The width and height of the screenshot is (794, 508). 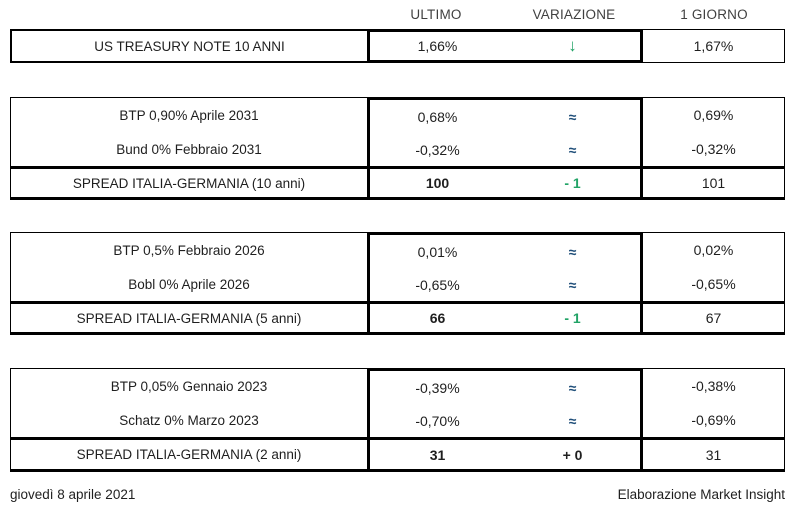 I want to click on header-1-giorno: 1 GIORNO, so click(x=714, y=14).